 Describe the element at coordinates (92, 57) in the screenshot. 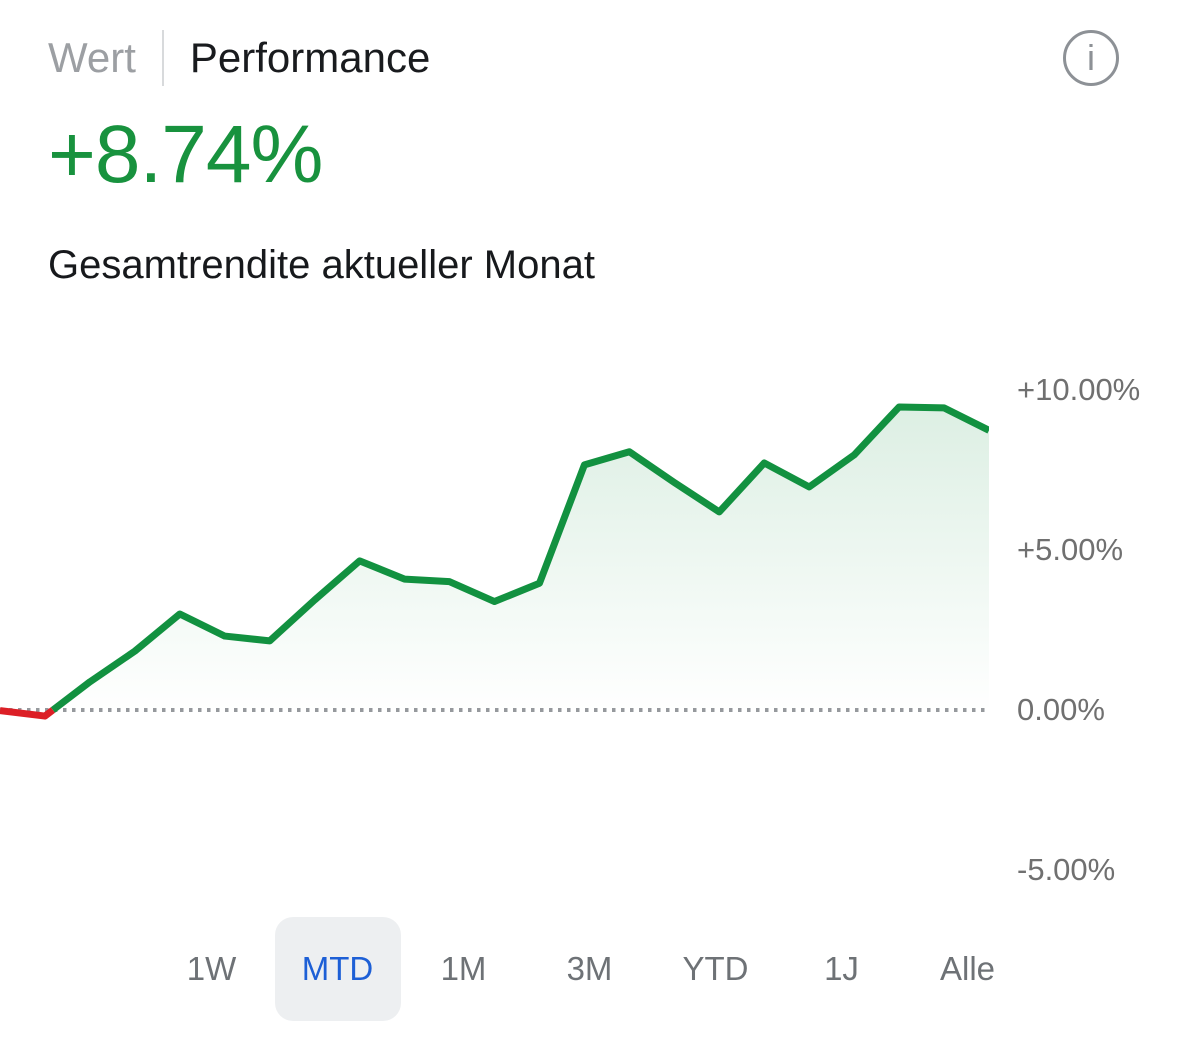

I see `tab-wert: Wert` at that location.